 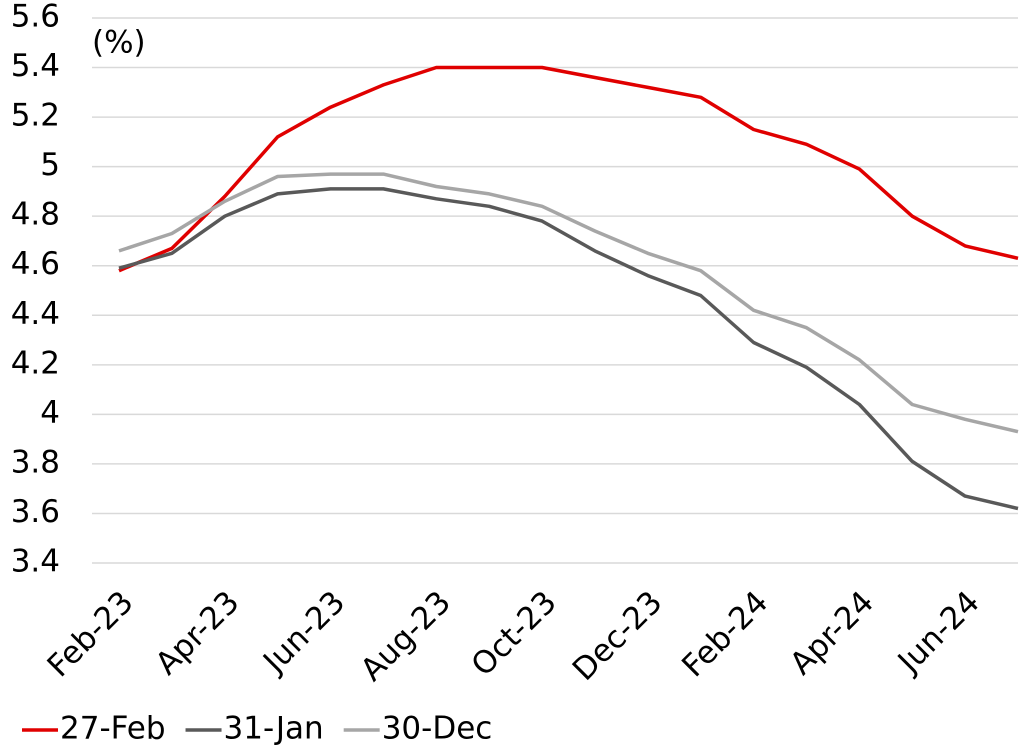 What do you see at coordinates (303, 632) in the screenshot?
I see `x-tick-label: Jun-23` at bounding box center [303, 632].